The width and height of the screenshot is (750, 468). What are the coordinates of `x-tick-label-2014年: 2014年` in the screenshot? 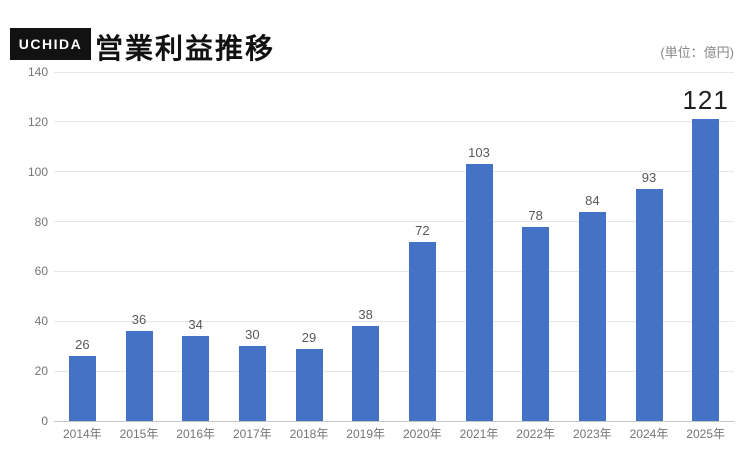 It's located at (82, 434).